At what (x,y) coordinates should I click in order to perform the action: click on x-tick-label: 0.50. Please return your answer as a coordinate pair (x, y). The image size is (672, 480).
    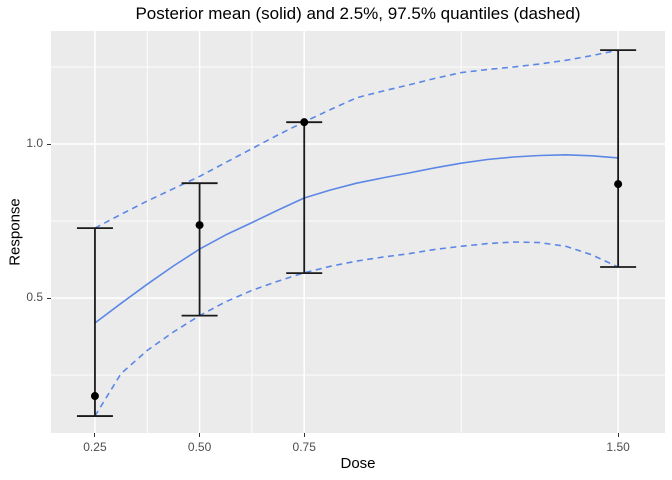
    Looking at the image, I should click on (199, 447).